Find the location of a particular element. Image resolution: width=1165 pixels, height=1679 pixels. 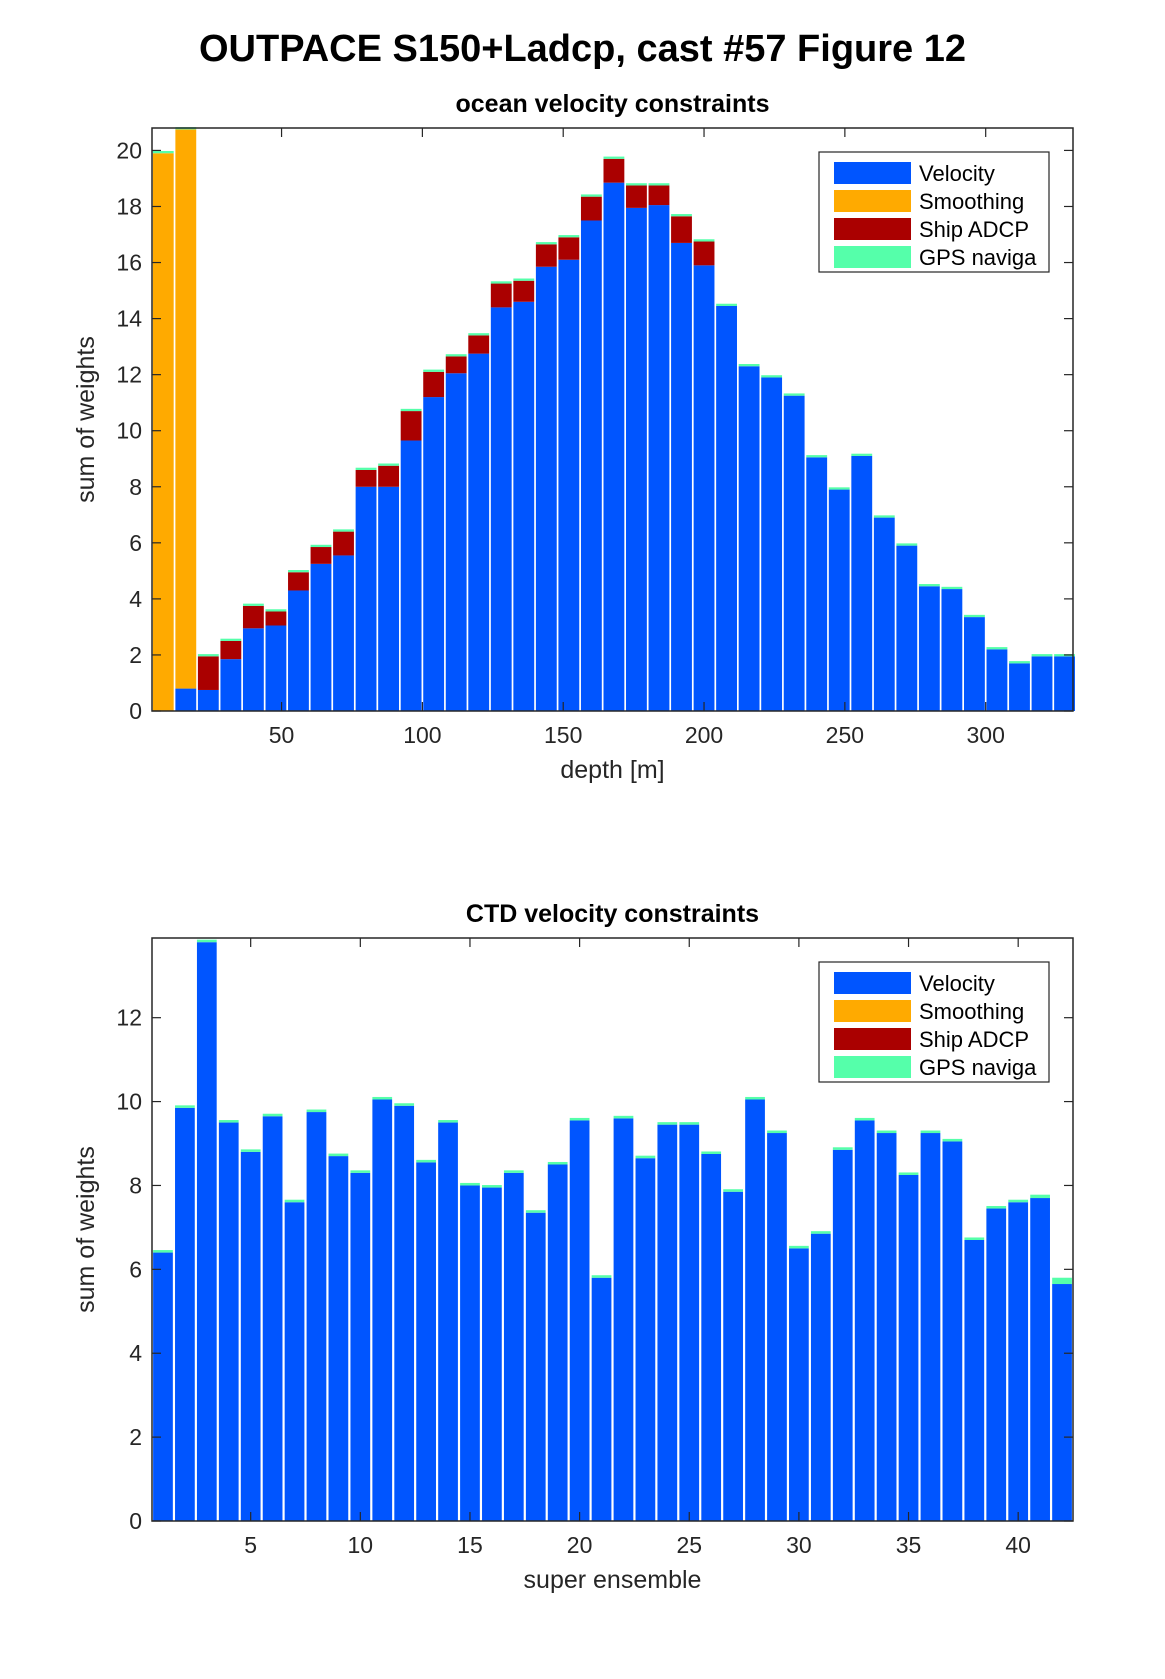

y-tick-label: 2 is located at coordinates (135, 655).